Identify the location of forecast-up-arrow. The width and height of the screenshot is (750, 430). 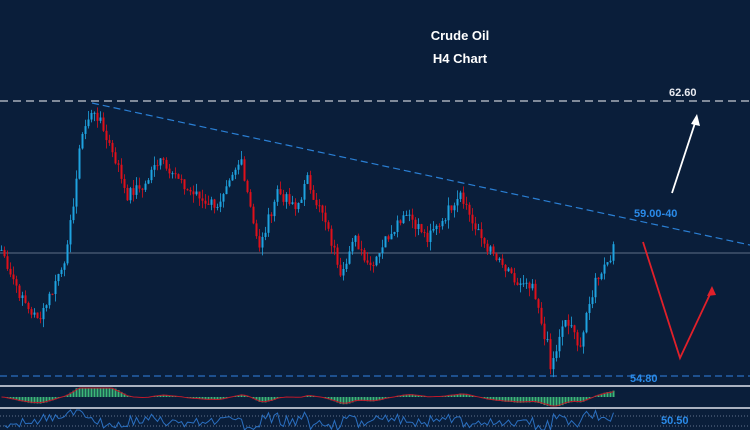
(684, 156).